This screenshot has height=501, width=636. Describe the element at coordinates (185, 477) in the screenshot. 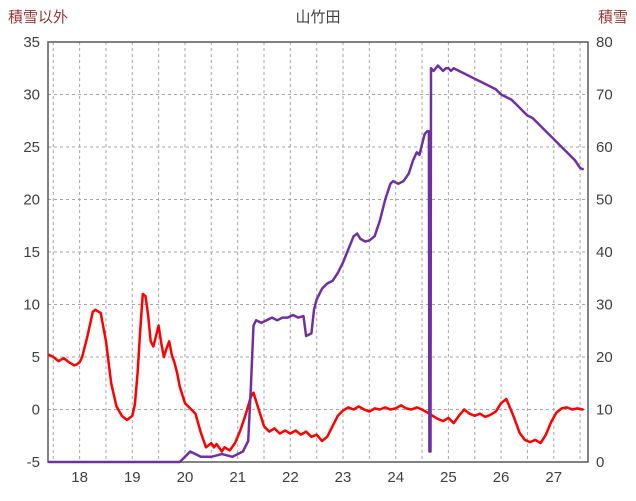

I see `x-axis-tick-label: 20` at that location.